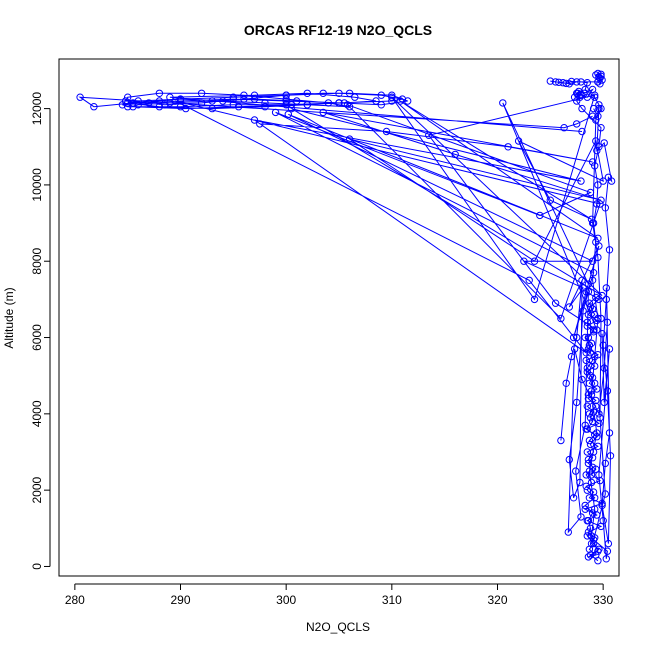 The height and width of the screenshot is (650, 650). Describe the element at coordinates (37, 337) in the screenshot. I see `y-tick-label: 6000` at that location.